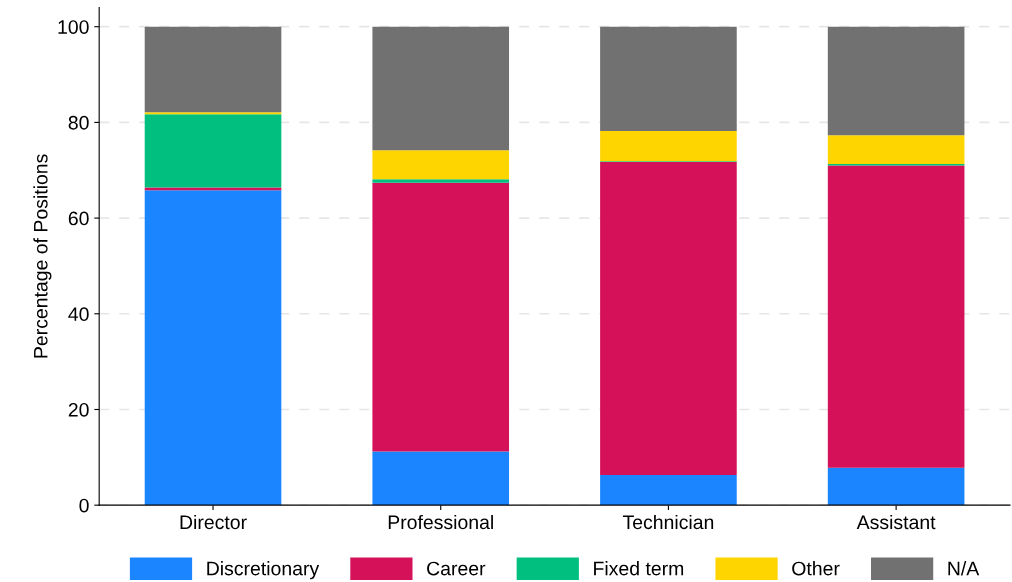  I want to click on x-tick-label: Assistant, so click(896, 522).